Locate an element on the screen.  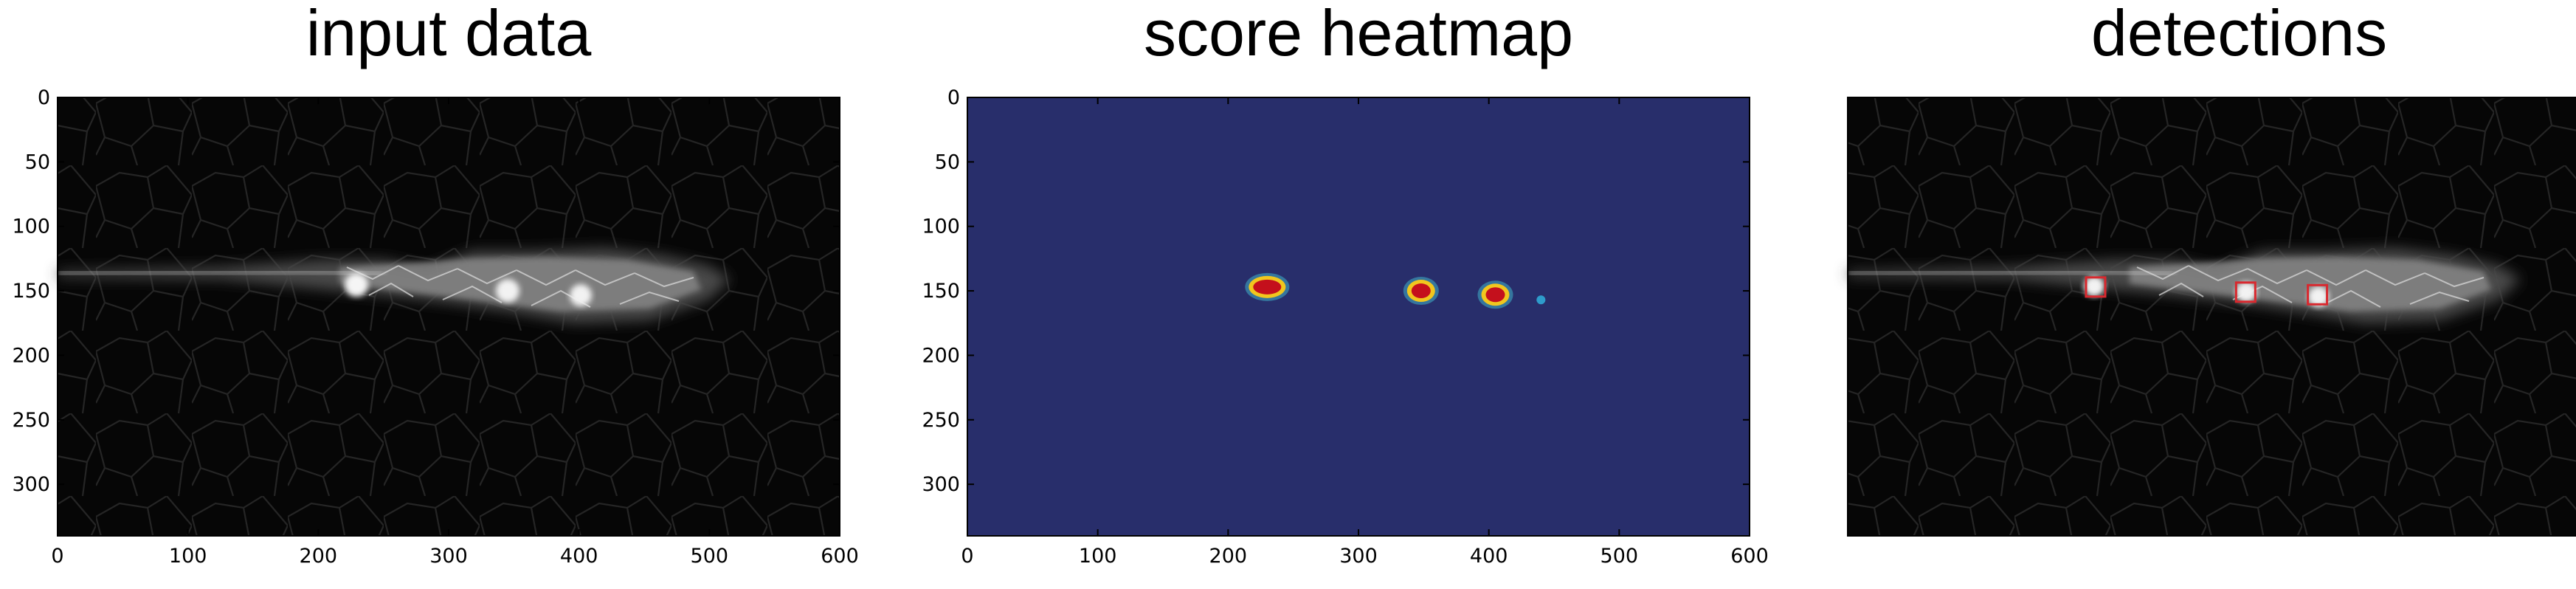
input-xtick-label: 100 is located at coordinates (188, 556).